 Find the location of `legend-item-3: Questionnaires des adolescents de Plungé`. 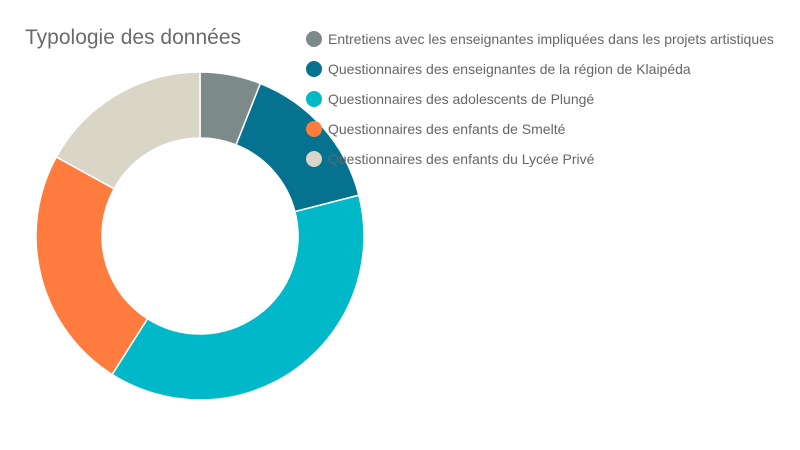

legend-item-3: Questionnaires des adolescents de Plungé is located at coordinates (540, 99).